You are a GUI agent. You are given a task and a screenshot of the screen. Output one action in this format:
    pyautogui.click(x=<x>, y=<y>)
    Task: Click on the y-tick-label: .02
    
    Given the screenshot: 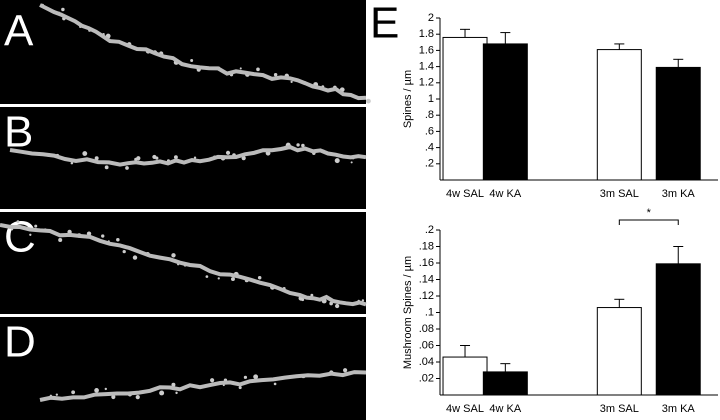 What is the action you would take?
    pyautogui.click(x=426, y=378)
    